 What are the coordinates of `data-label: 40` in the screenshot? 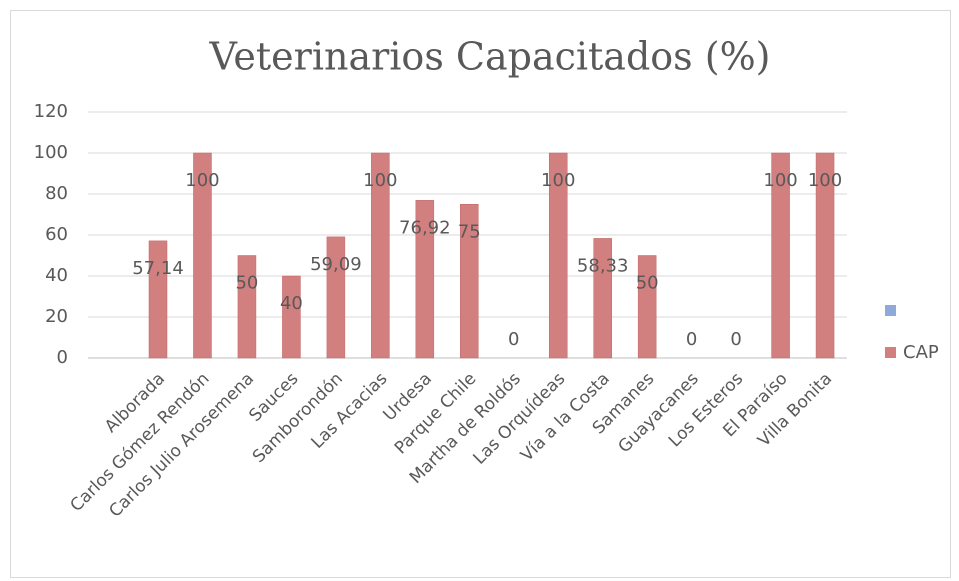 It's located at (291, 303).